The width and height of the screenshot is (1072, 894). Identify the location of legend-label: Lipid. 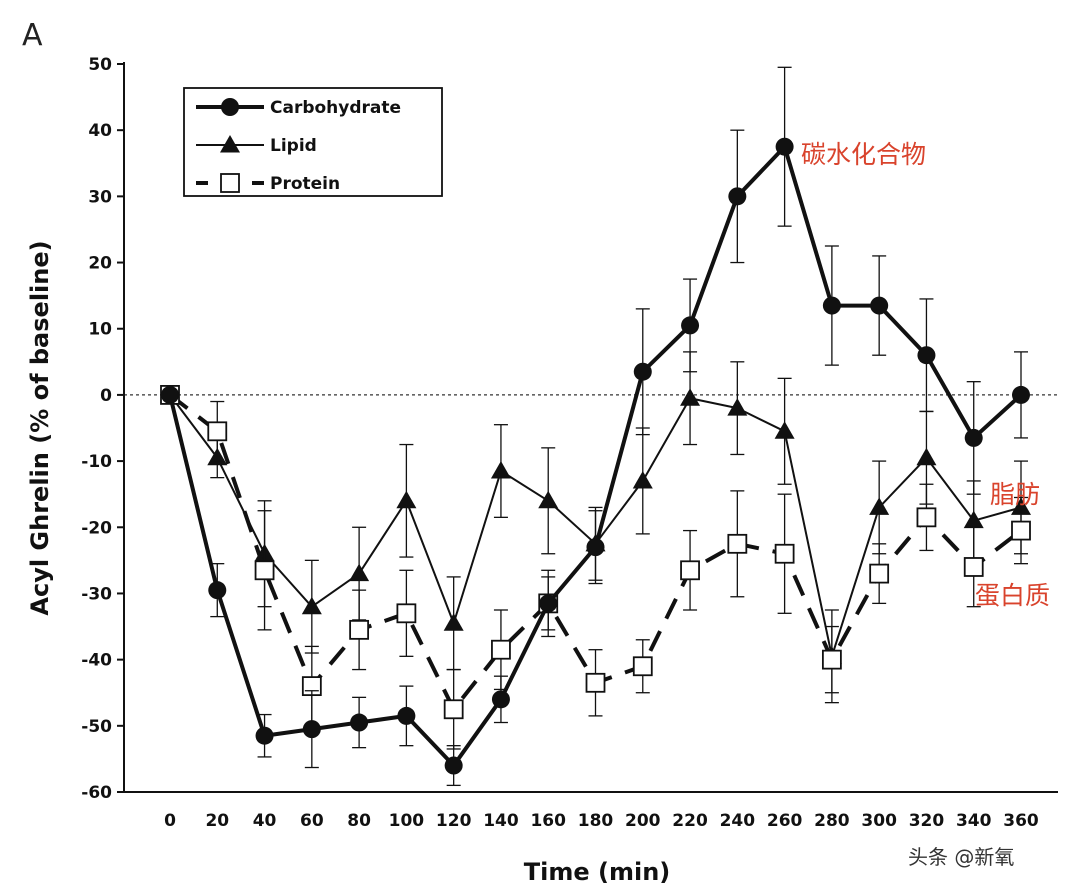
(293, 146).